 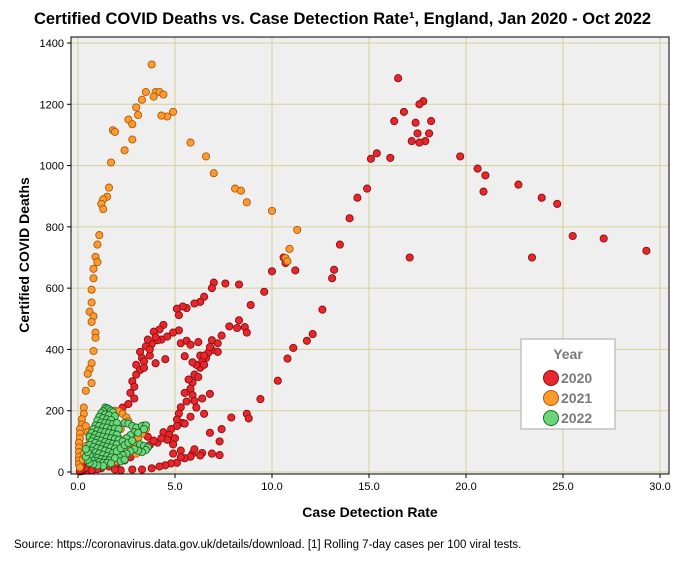 I want to click on legend-marker-2021, so click(x=551, y=398).